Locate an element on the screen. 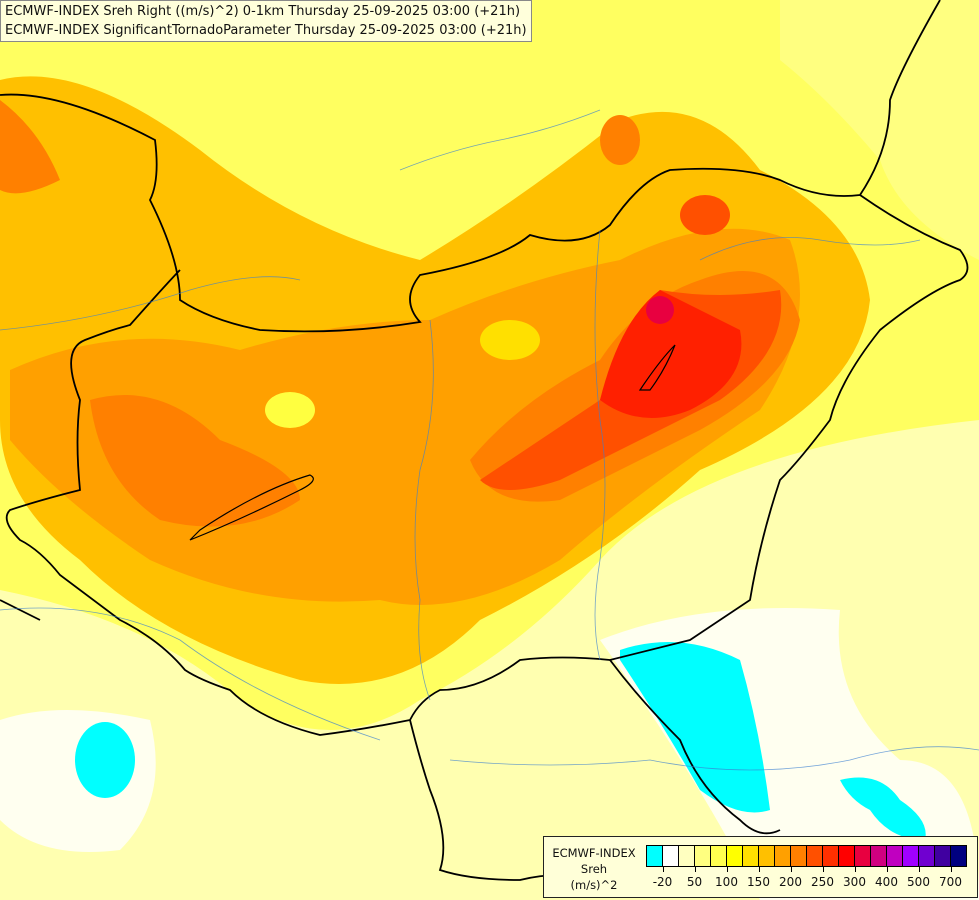 The height and width of the screenshot is (900, 979). legend-tick-label: -20 is located at coordinates (662, 882).